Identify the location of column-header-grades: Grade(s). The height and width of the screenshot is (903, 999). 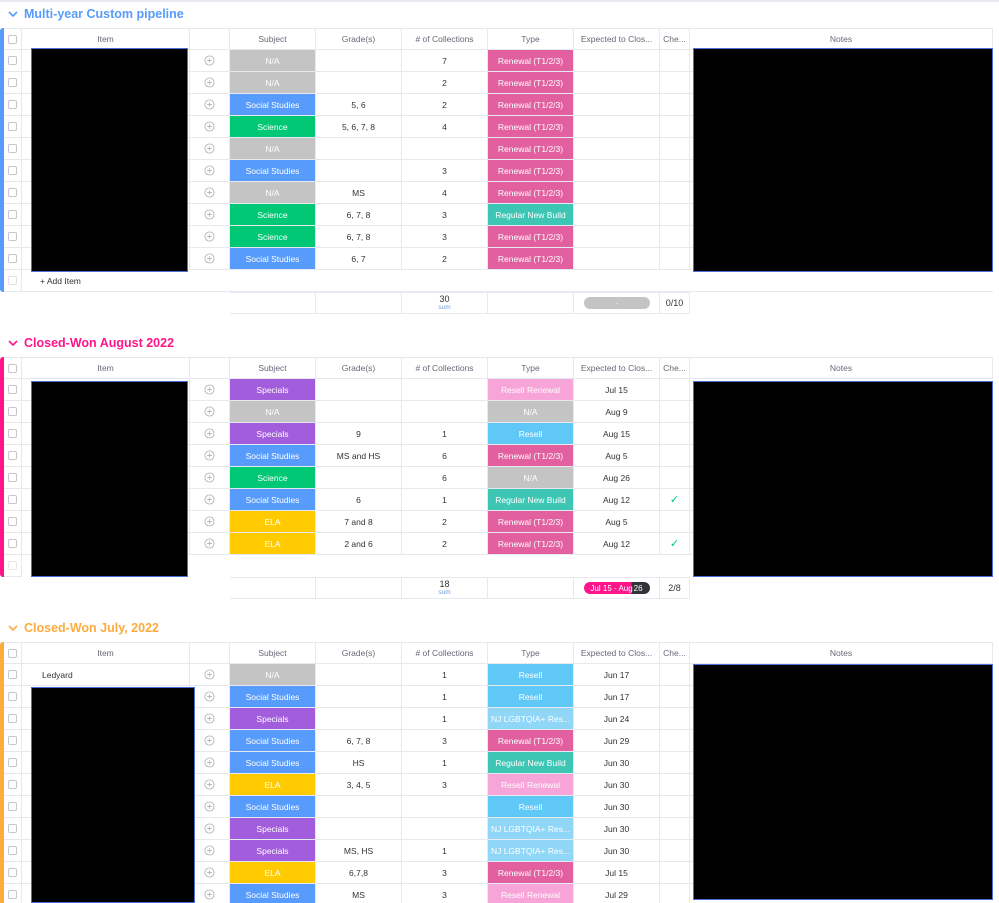
(359, 368).